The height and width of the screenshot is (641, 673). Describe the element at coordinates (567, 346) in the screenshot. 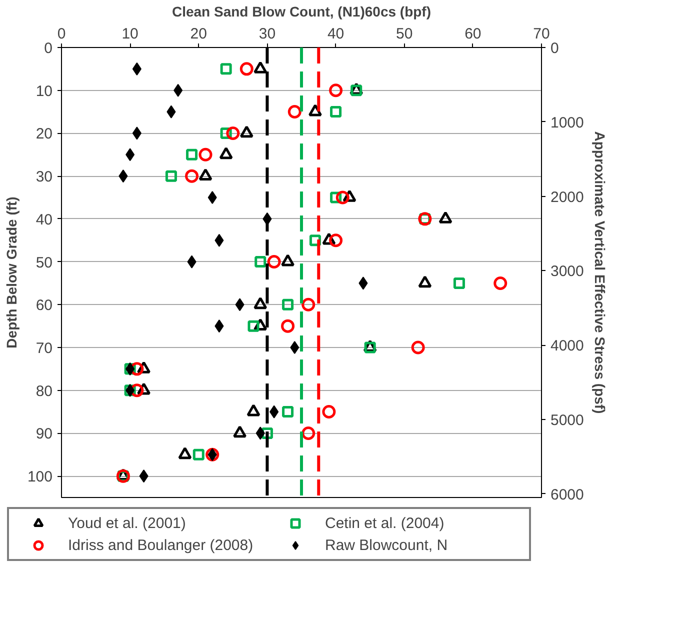

I see `y2-tick-label: 4000` at that location.